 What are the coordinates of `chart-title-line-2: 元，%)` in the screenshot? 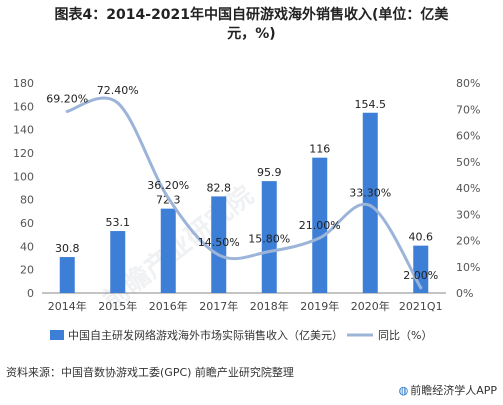 It's located at (251, 34).